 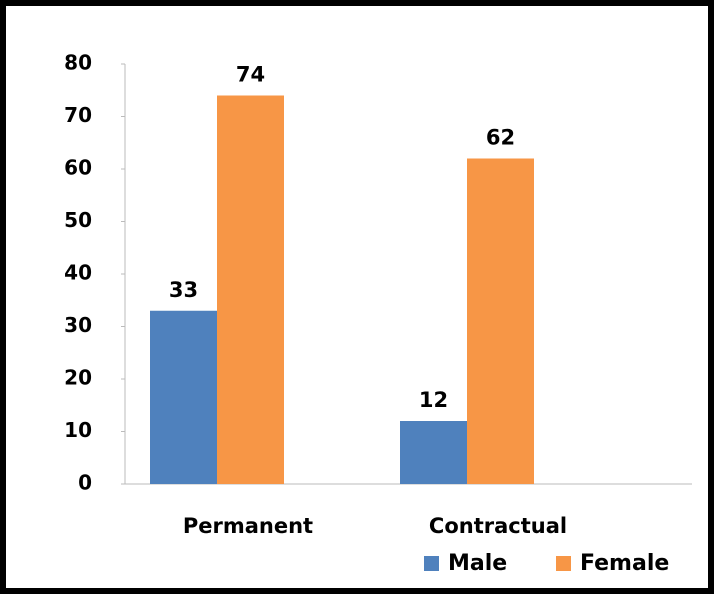 What do you see at coordinates (250, 75) in the screenshot?
I see `data-label: 74` at bounding box center [250, 75].